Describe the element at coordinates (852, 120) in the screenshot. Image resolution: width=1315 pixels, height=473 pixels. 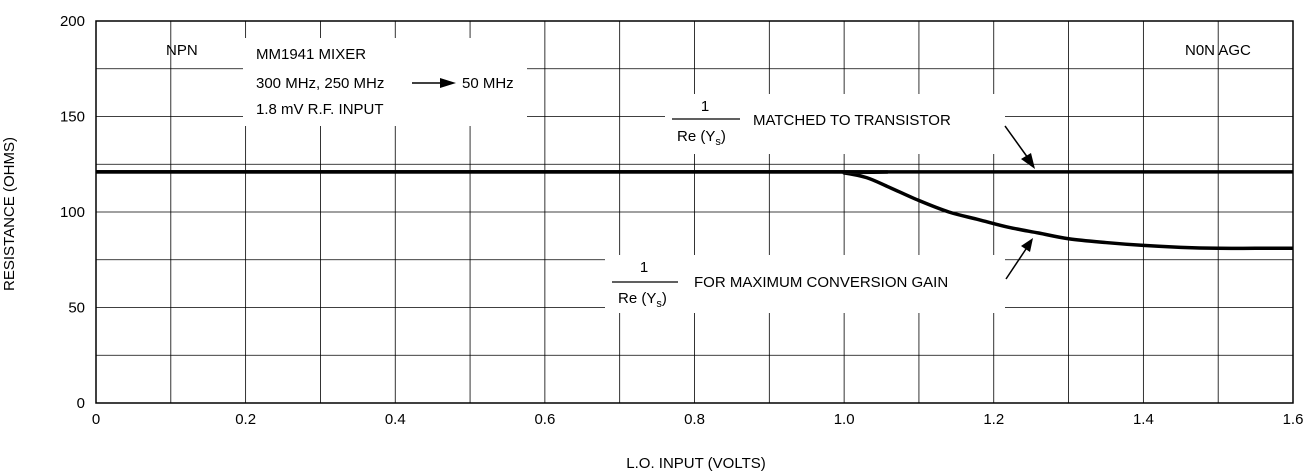
I see `upper-label: MATCHED TO TRANSISTOR` at that location.